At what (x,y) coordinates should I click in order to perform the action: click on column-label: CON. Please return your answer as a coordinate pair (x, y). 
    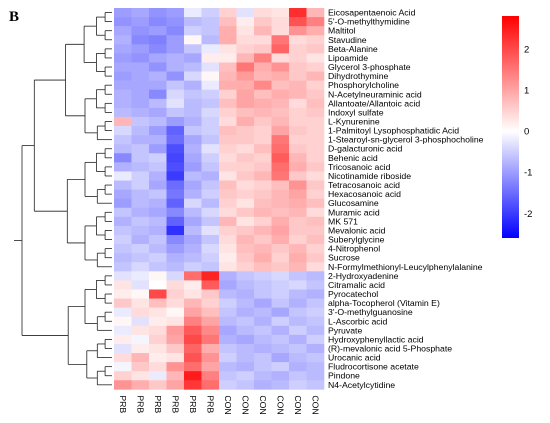
    Looking at the image, I should click on (228, 404).